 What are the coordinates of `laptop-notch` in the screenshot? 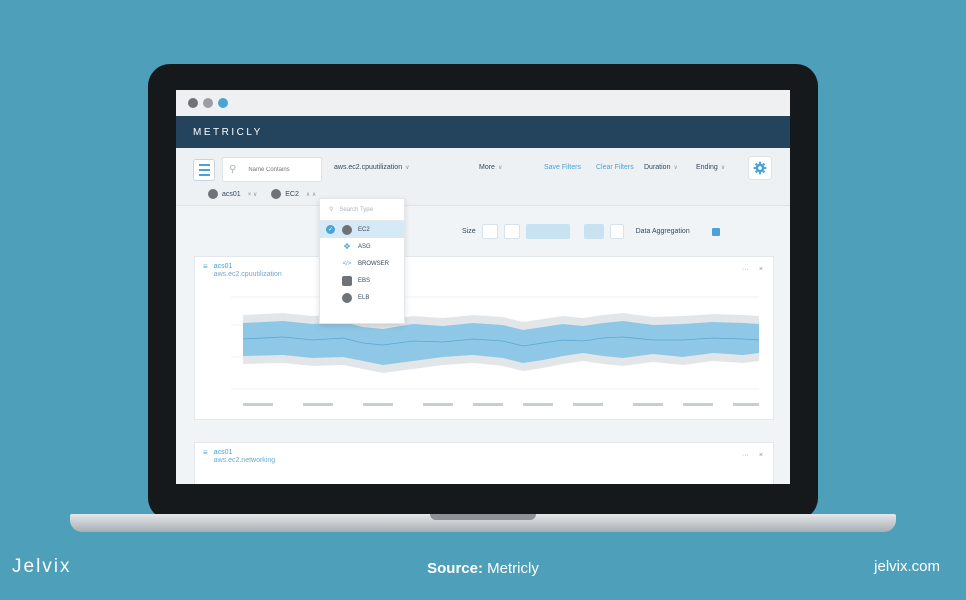 It's located at (483, 517).